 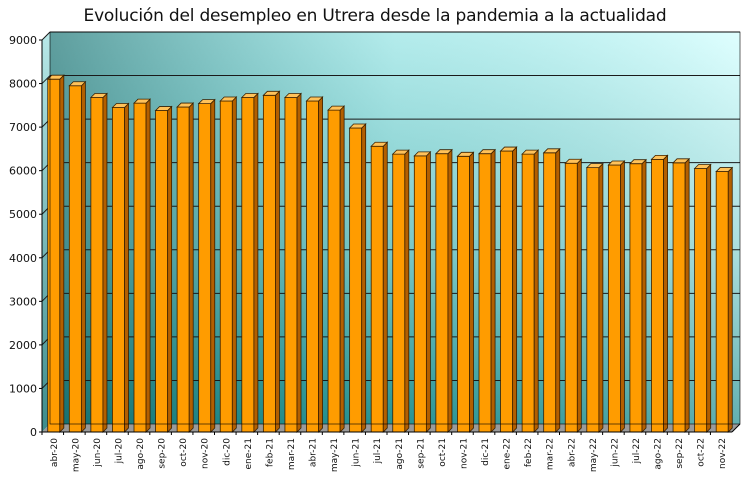 I want to click on x-tick-label: ago-22, so click(x=659, y=454).